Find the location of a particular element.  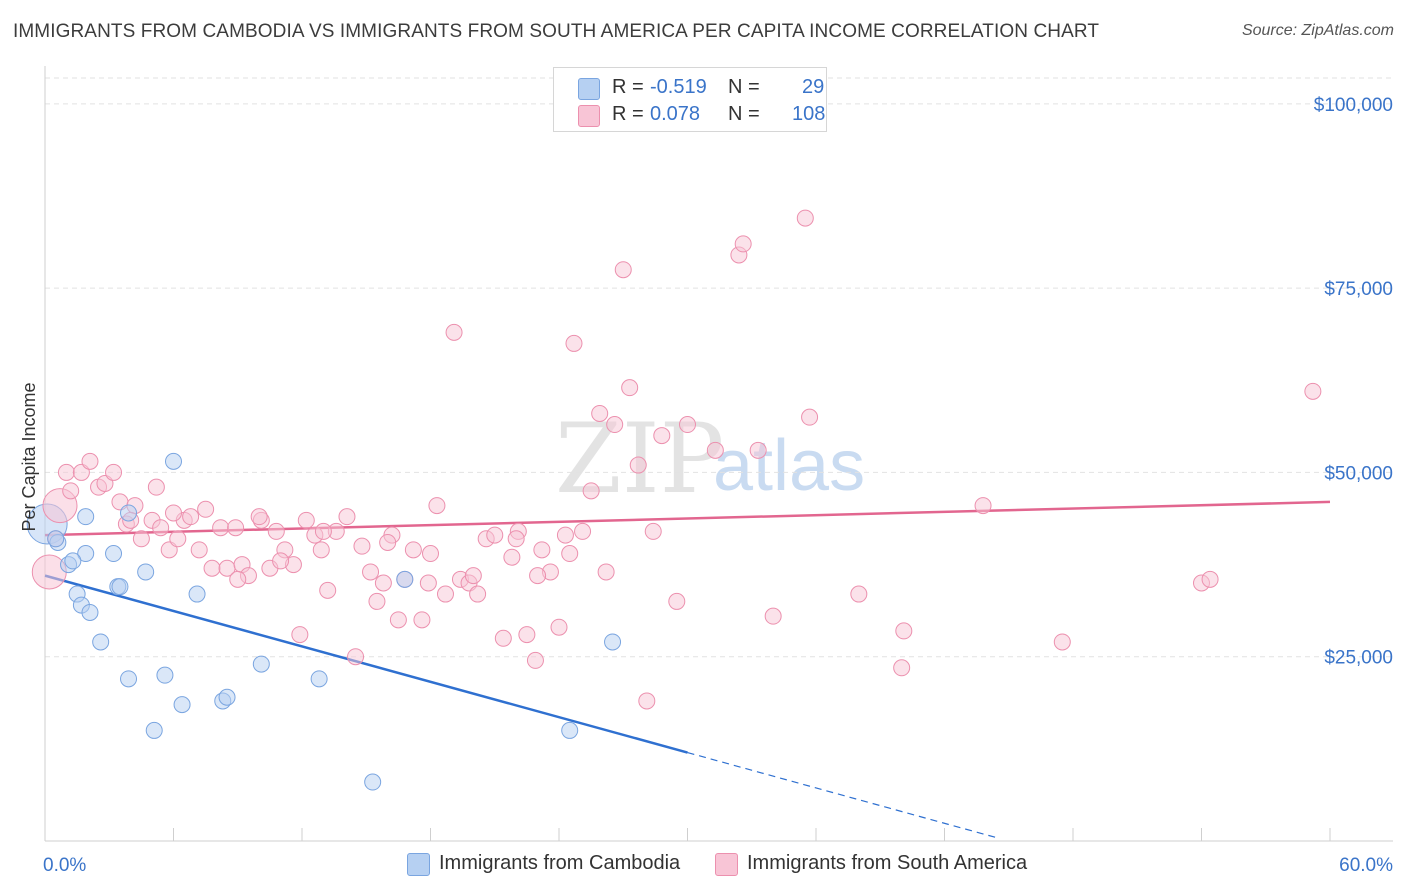

y-tick-label: $100,000 is located at coordinates (1353, 105).